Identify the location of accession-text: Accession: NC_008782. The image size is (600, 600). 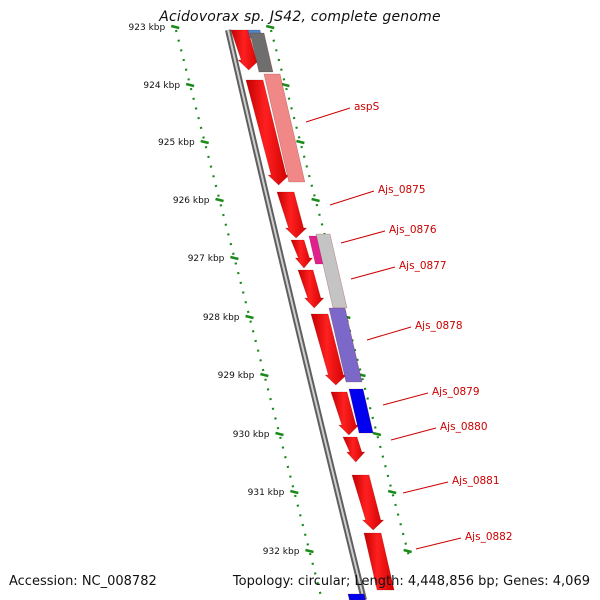
(83, 581).